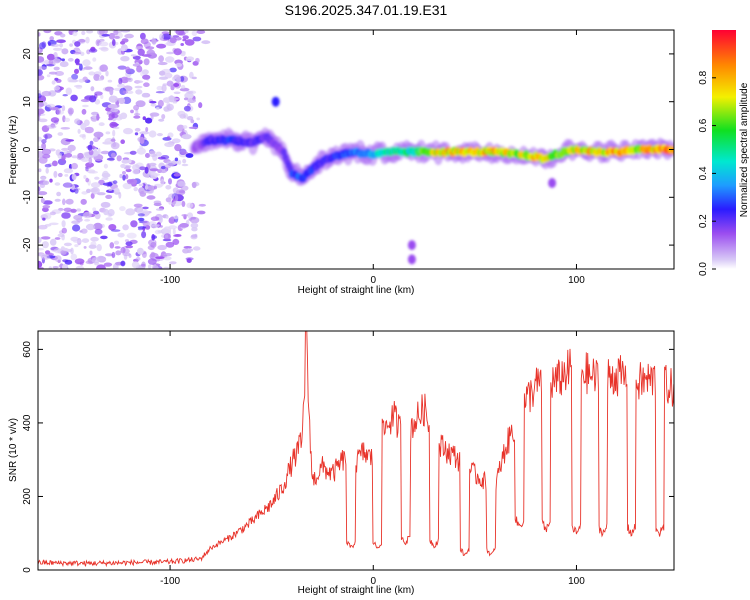 Image resolution: width=750 pixels, height=600 pixels. Describe the element at coordinates (124, 149) in the screenshot. I see `spectrogram-noise-layer` at that location.